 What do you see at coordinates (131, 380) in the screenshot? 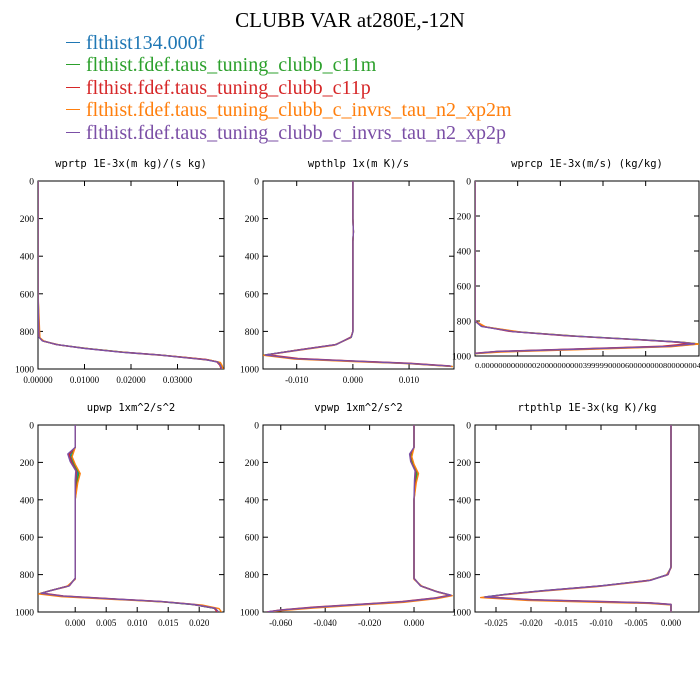
I see `x-tick-label: 0.02000` at bounding box center [131, 380].